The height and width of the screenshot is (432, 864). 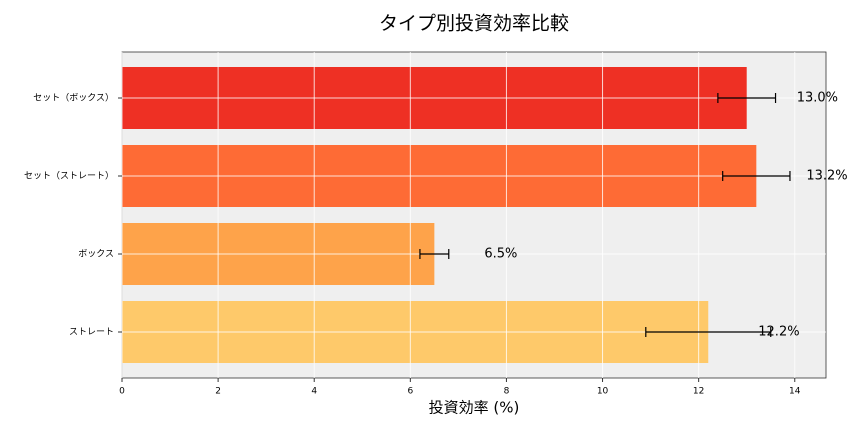 I want to click on y-tick-label: セット（ボックス）, so click(x=73, y=98).